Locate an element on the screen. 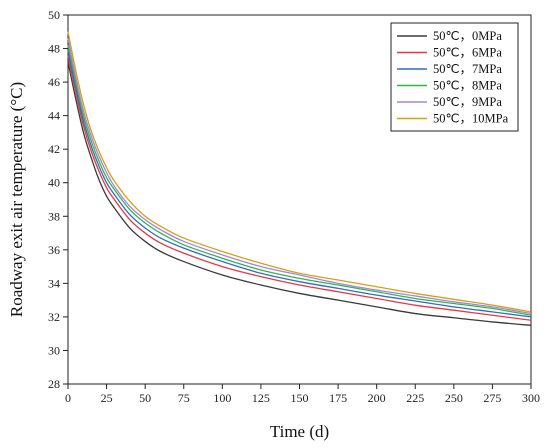 This screenshot has height=448, width=550. y-tick-label: 28 is located at coordinates (54, 384).